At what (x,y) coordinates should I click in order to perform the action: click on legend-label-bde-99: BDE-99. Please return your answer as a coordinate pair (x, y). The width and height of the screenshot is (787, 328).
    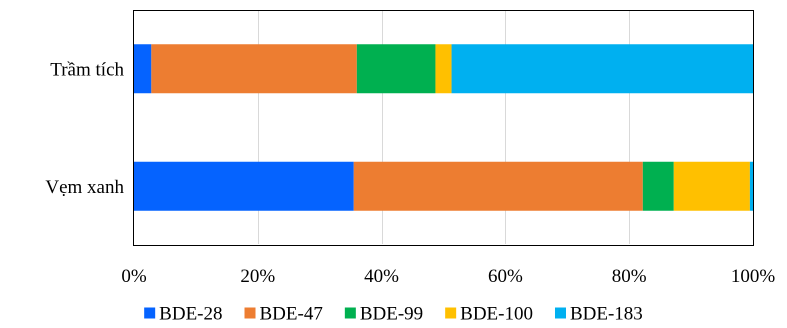
    Looking at the image, I should click on (391, 314).